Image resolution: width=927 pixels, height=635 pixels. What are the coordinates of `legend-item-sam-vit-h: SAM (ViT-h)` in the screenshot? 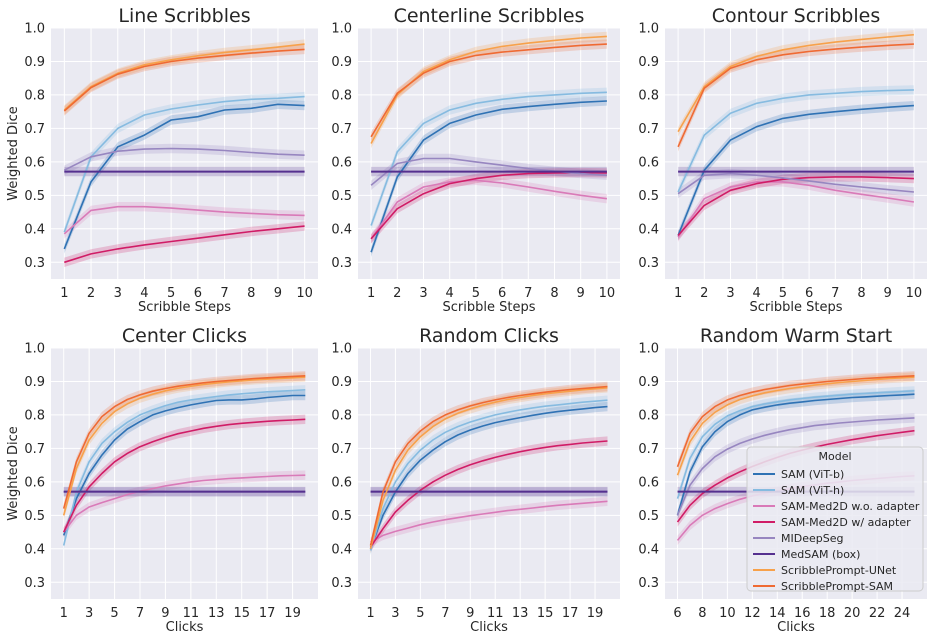 It's located at (812, 490).